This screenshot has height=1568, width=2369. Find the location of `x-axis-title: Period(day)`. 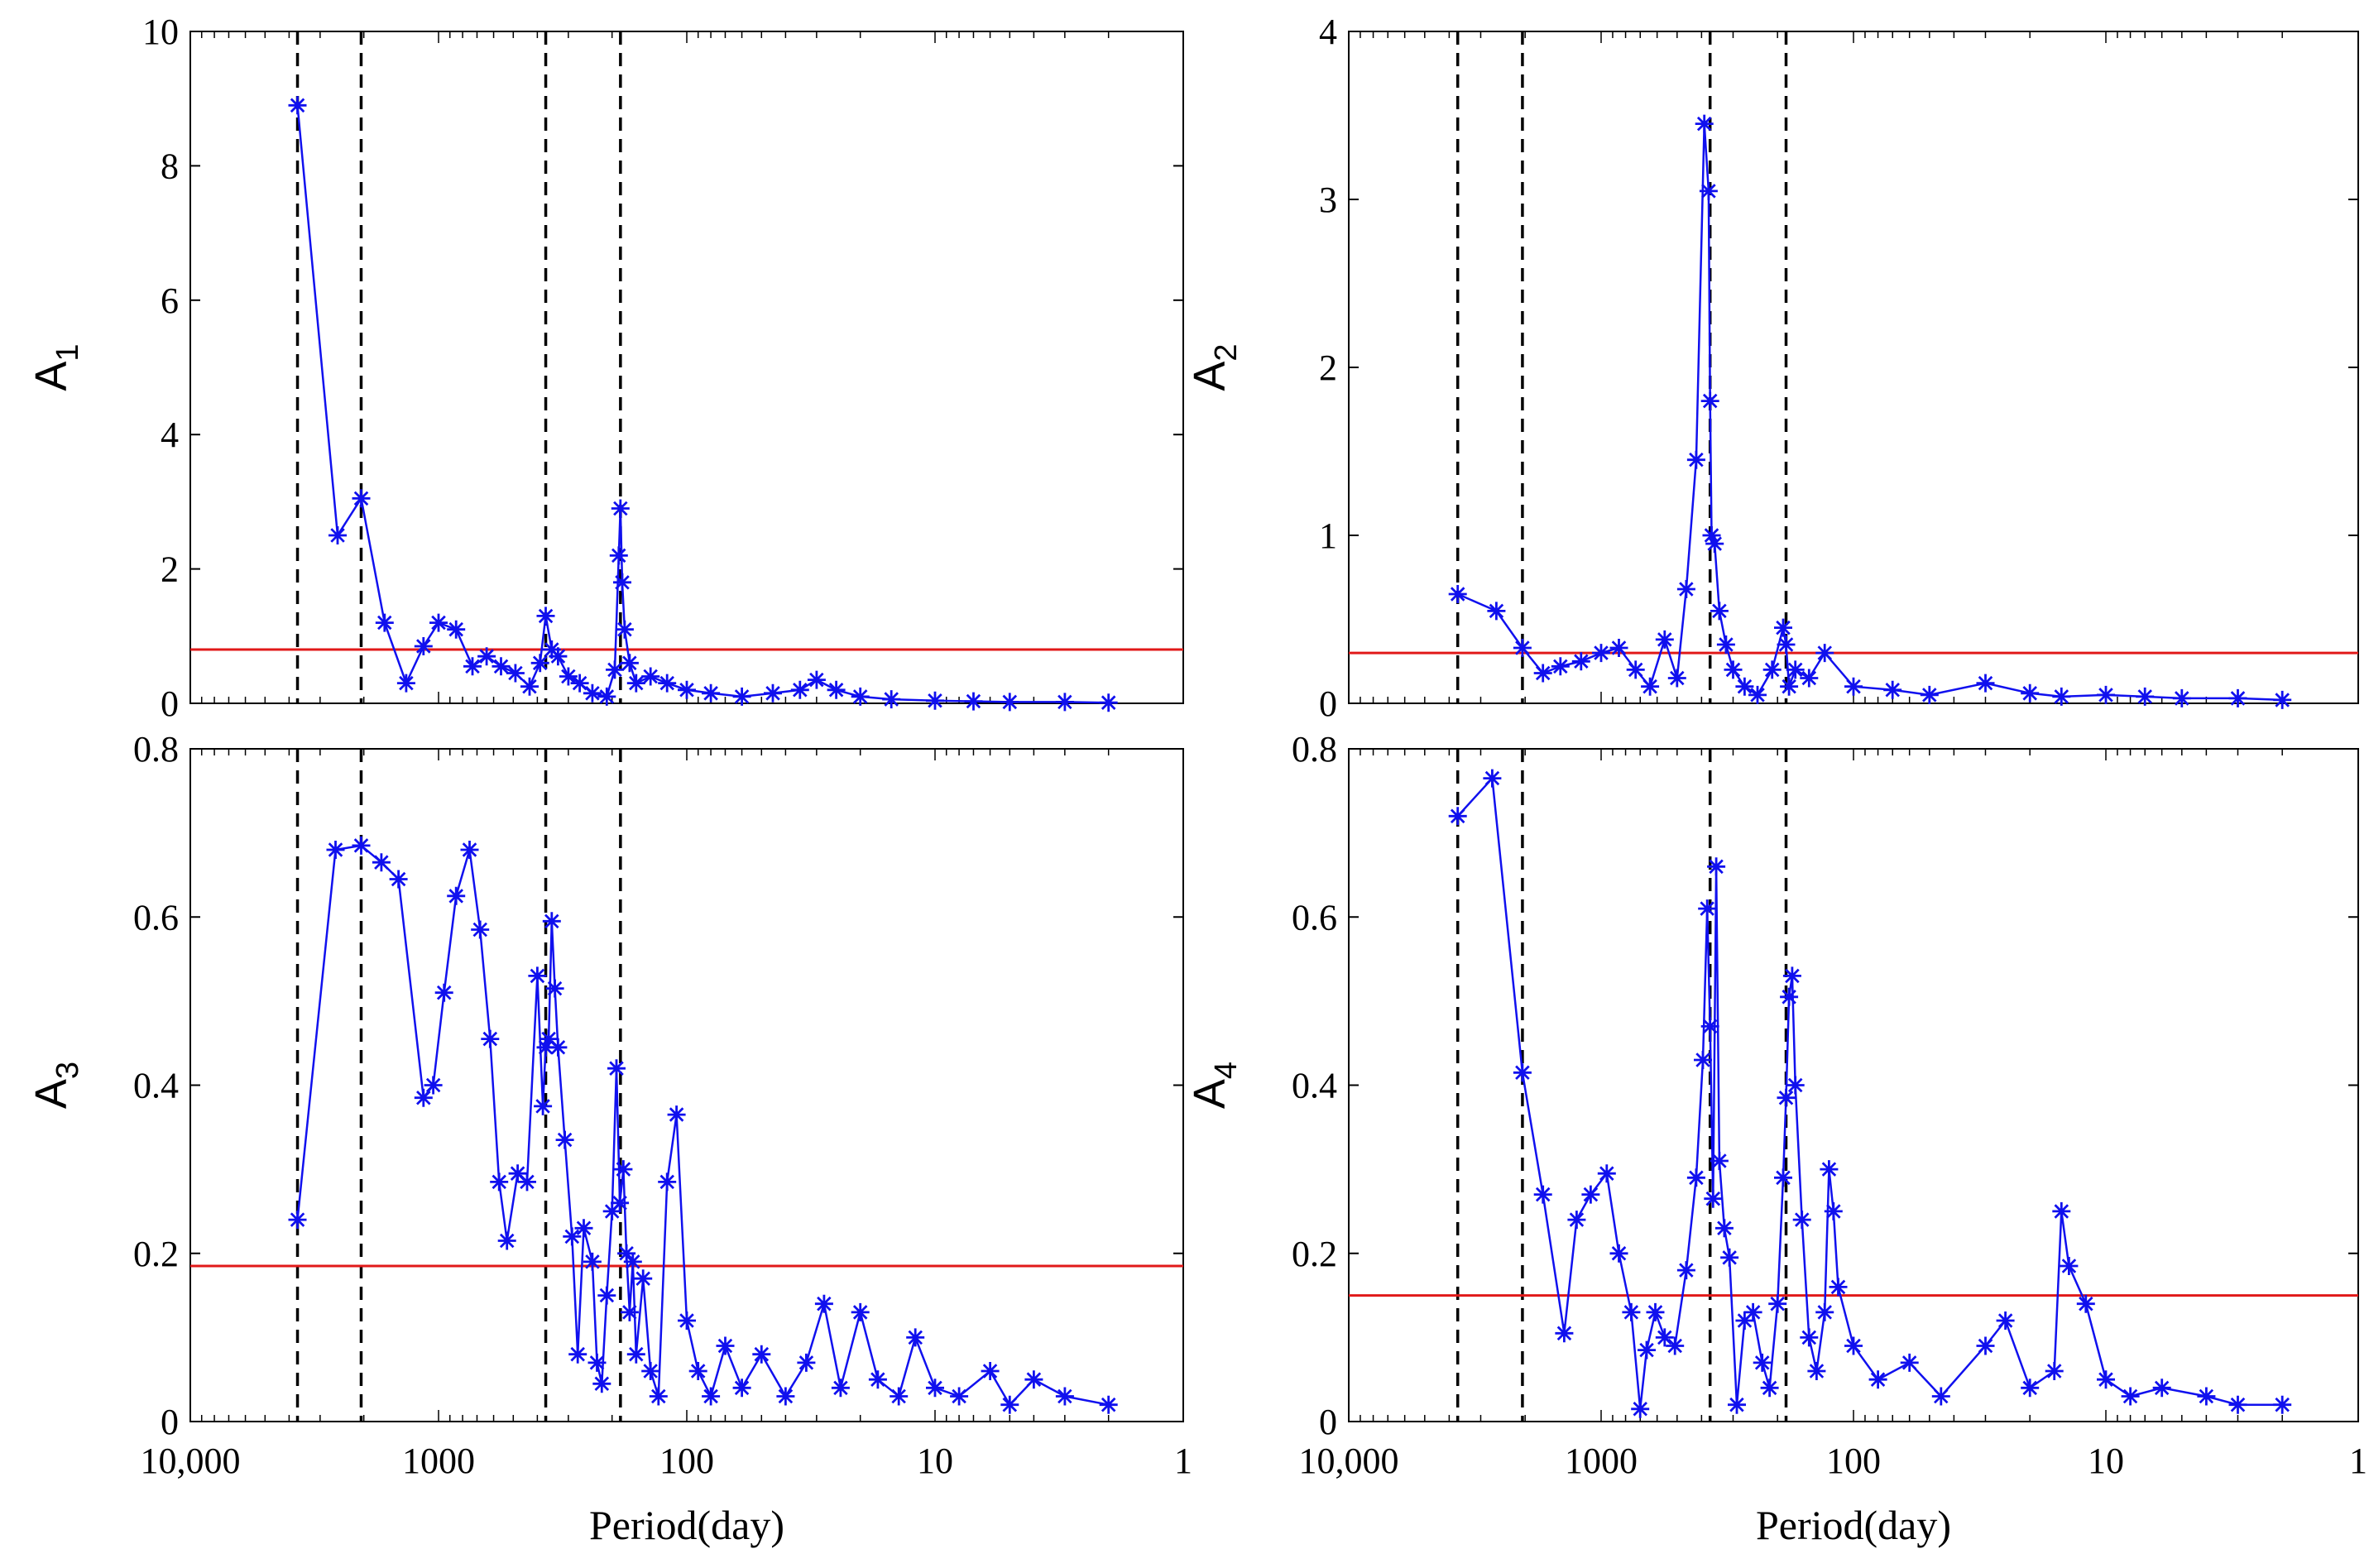

x-axis-title: Period(day) is located at coordinates (1853, 1525).